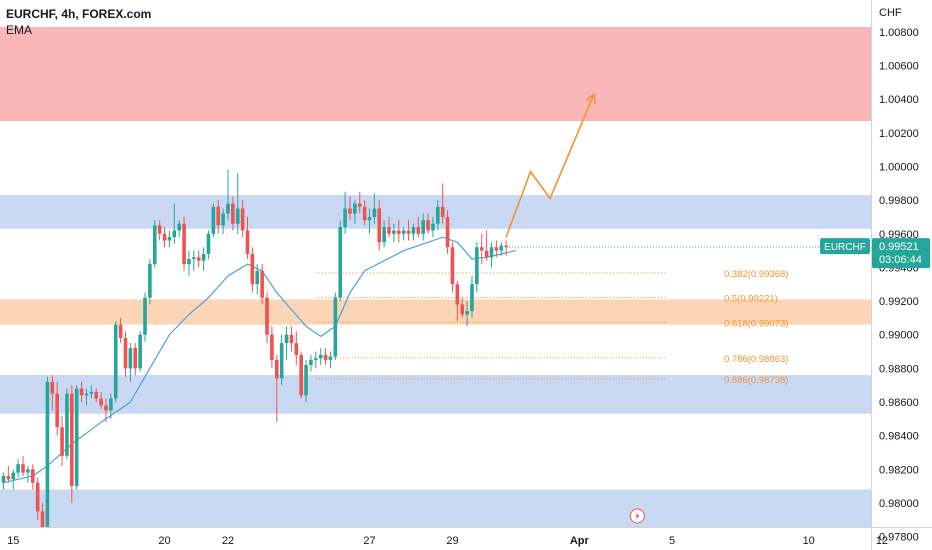 The height and width of the screenshot is (550, 932). Describe the element at coordinates (756, 380) in the screenshot. I see `fib-label: 0.886(0.98738)` at that location.